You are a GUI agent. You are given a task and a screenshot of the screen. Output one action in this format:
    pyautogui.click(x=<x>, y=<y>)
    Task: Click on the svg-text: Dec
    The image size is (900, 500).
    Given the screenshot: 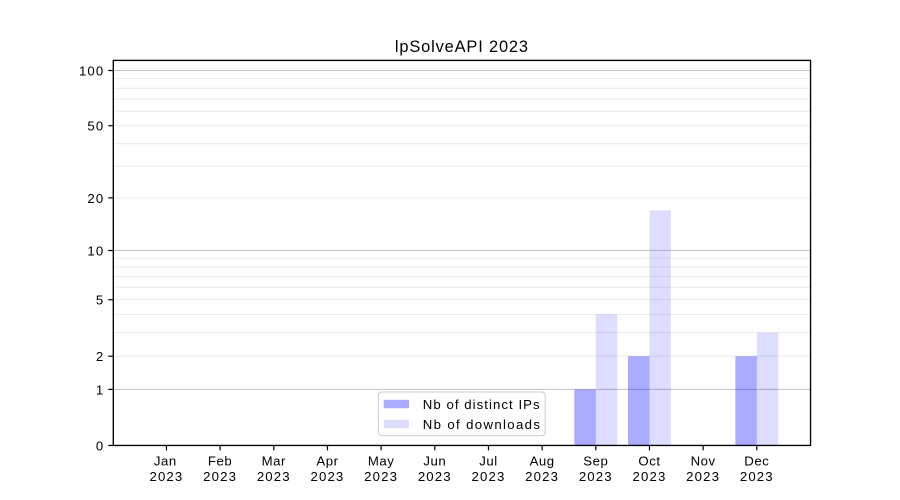 What is the action you would take?
    pyautogui.click(x=756, y=461)
    